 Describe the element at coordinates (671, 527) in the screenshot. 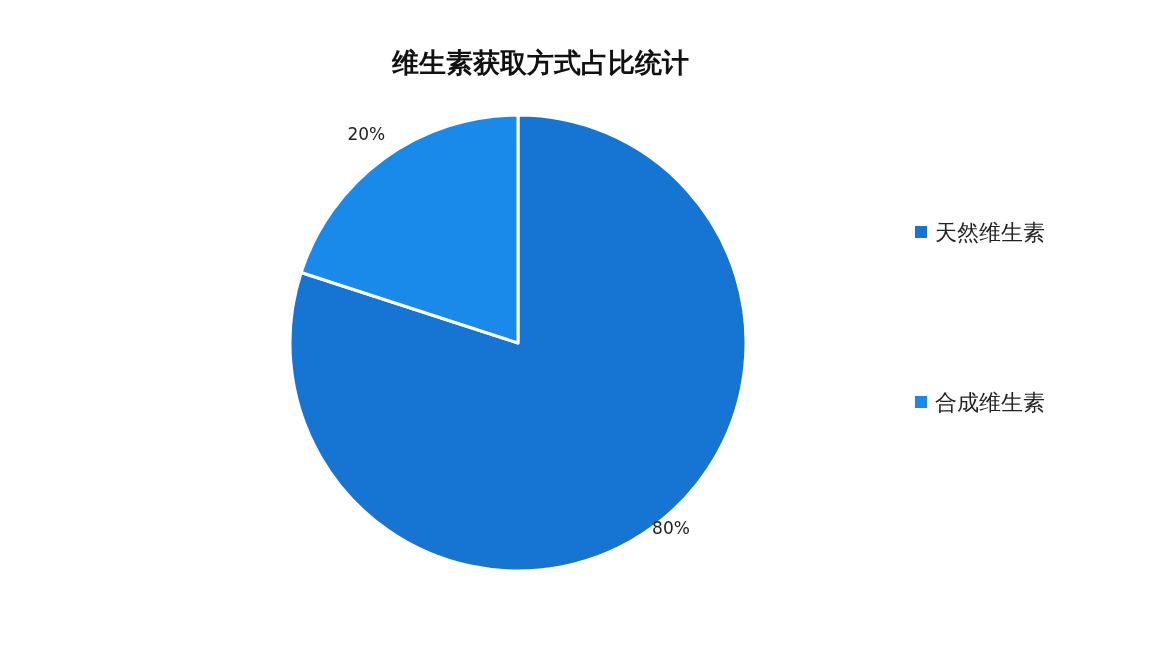

I see `data-label: 80%` at that location.